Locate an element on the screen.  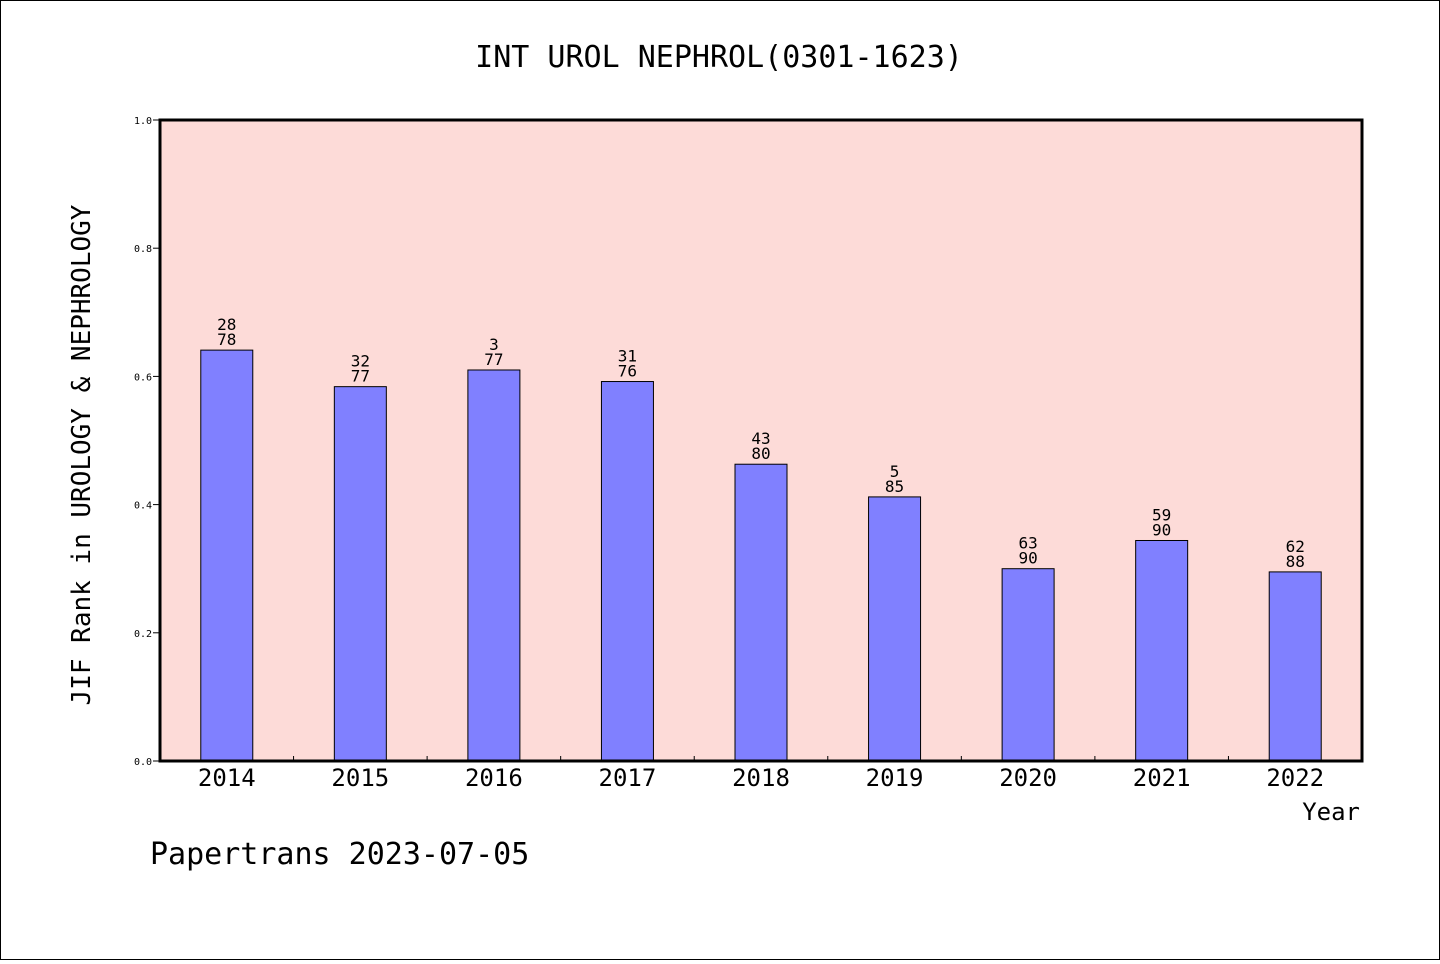
x-tick-label: 2019 is located at coordinates (895, 778).